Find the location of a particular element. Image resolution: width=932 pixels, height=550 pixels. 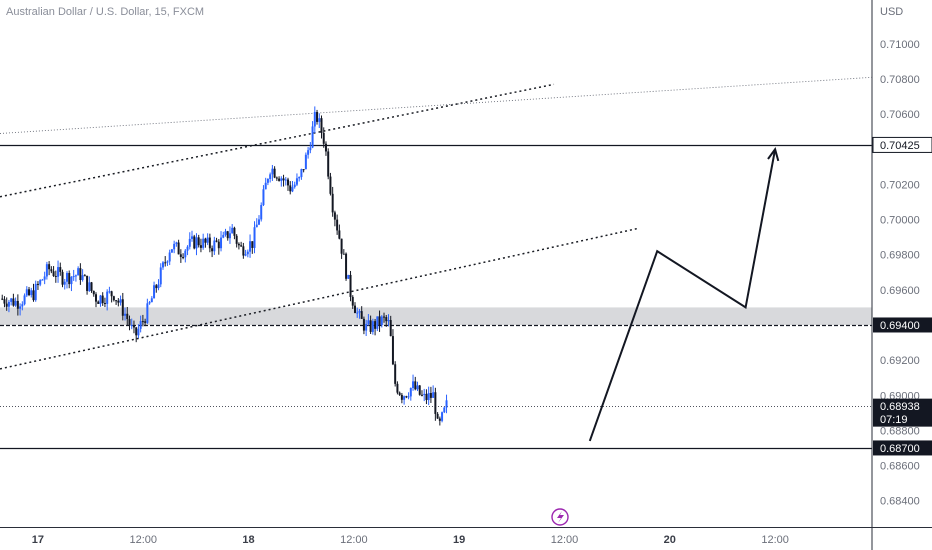

y-tick-label: 0.69600 is located at coordinates (900, 291).